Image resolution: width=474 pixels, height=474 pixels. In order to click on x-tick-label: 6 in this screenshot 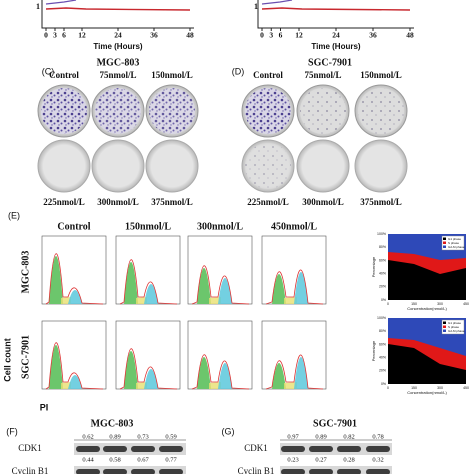, I will do `click(281, 35)`.